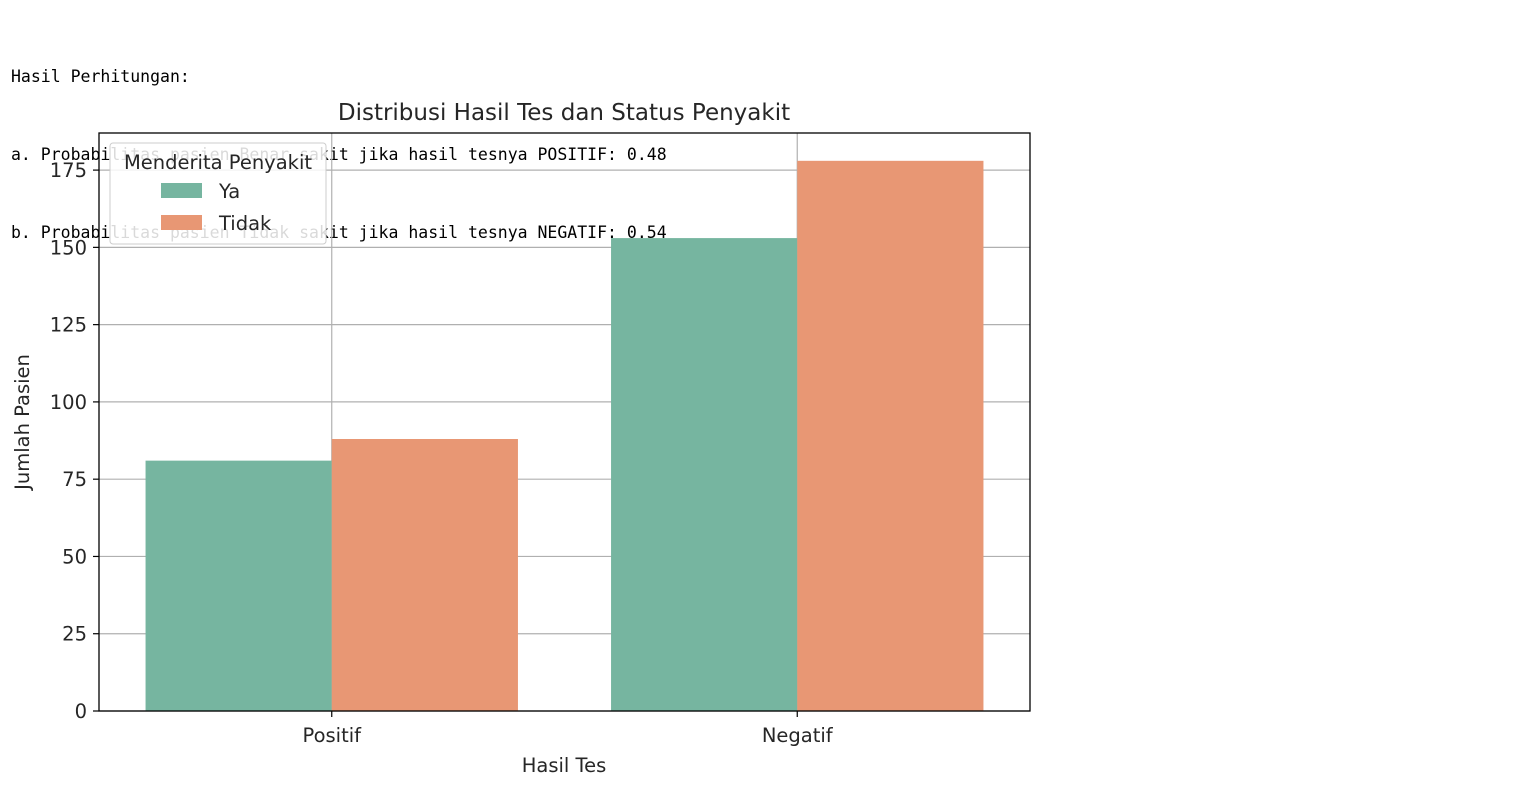  What do you see at coordinates (74, 556) in the screenshot?
I see `y-tick-label: 50` at bounding box center [74, 556].